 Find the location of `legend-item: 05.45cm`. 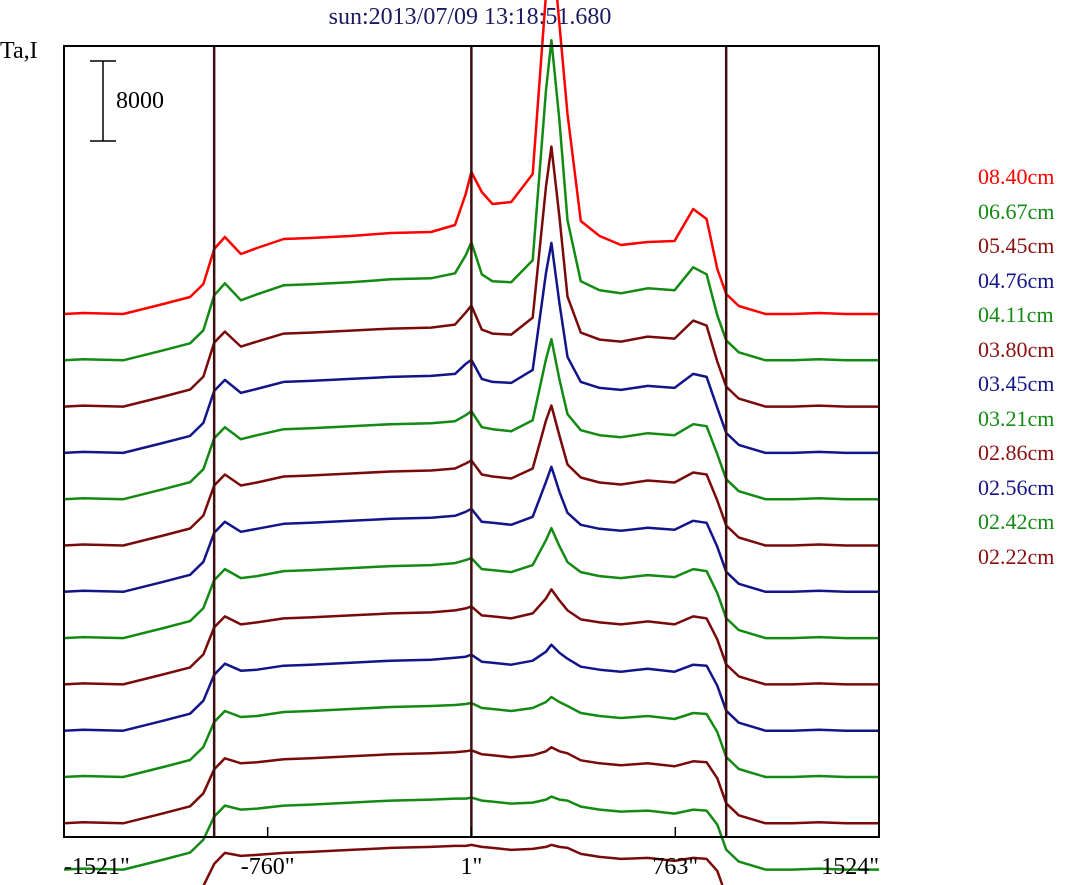

legend-item: 05.45cm is located at coordinates (1016, 245).